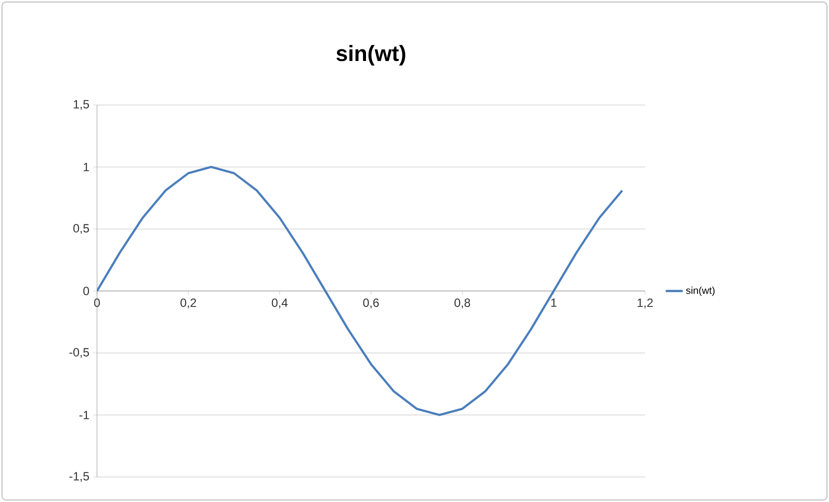 This screenshot has width=829, height=502. What do you see at coordinates (97, 302) in the screenshot?
I see `x-tick-label: 0` at bounding box center [97, 302].